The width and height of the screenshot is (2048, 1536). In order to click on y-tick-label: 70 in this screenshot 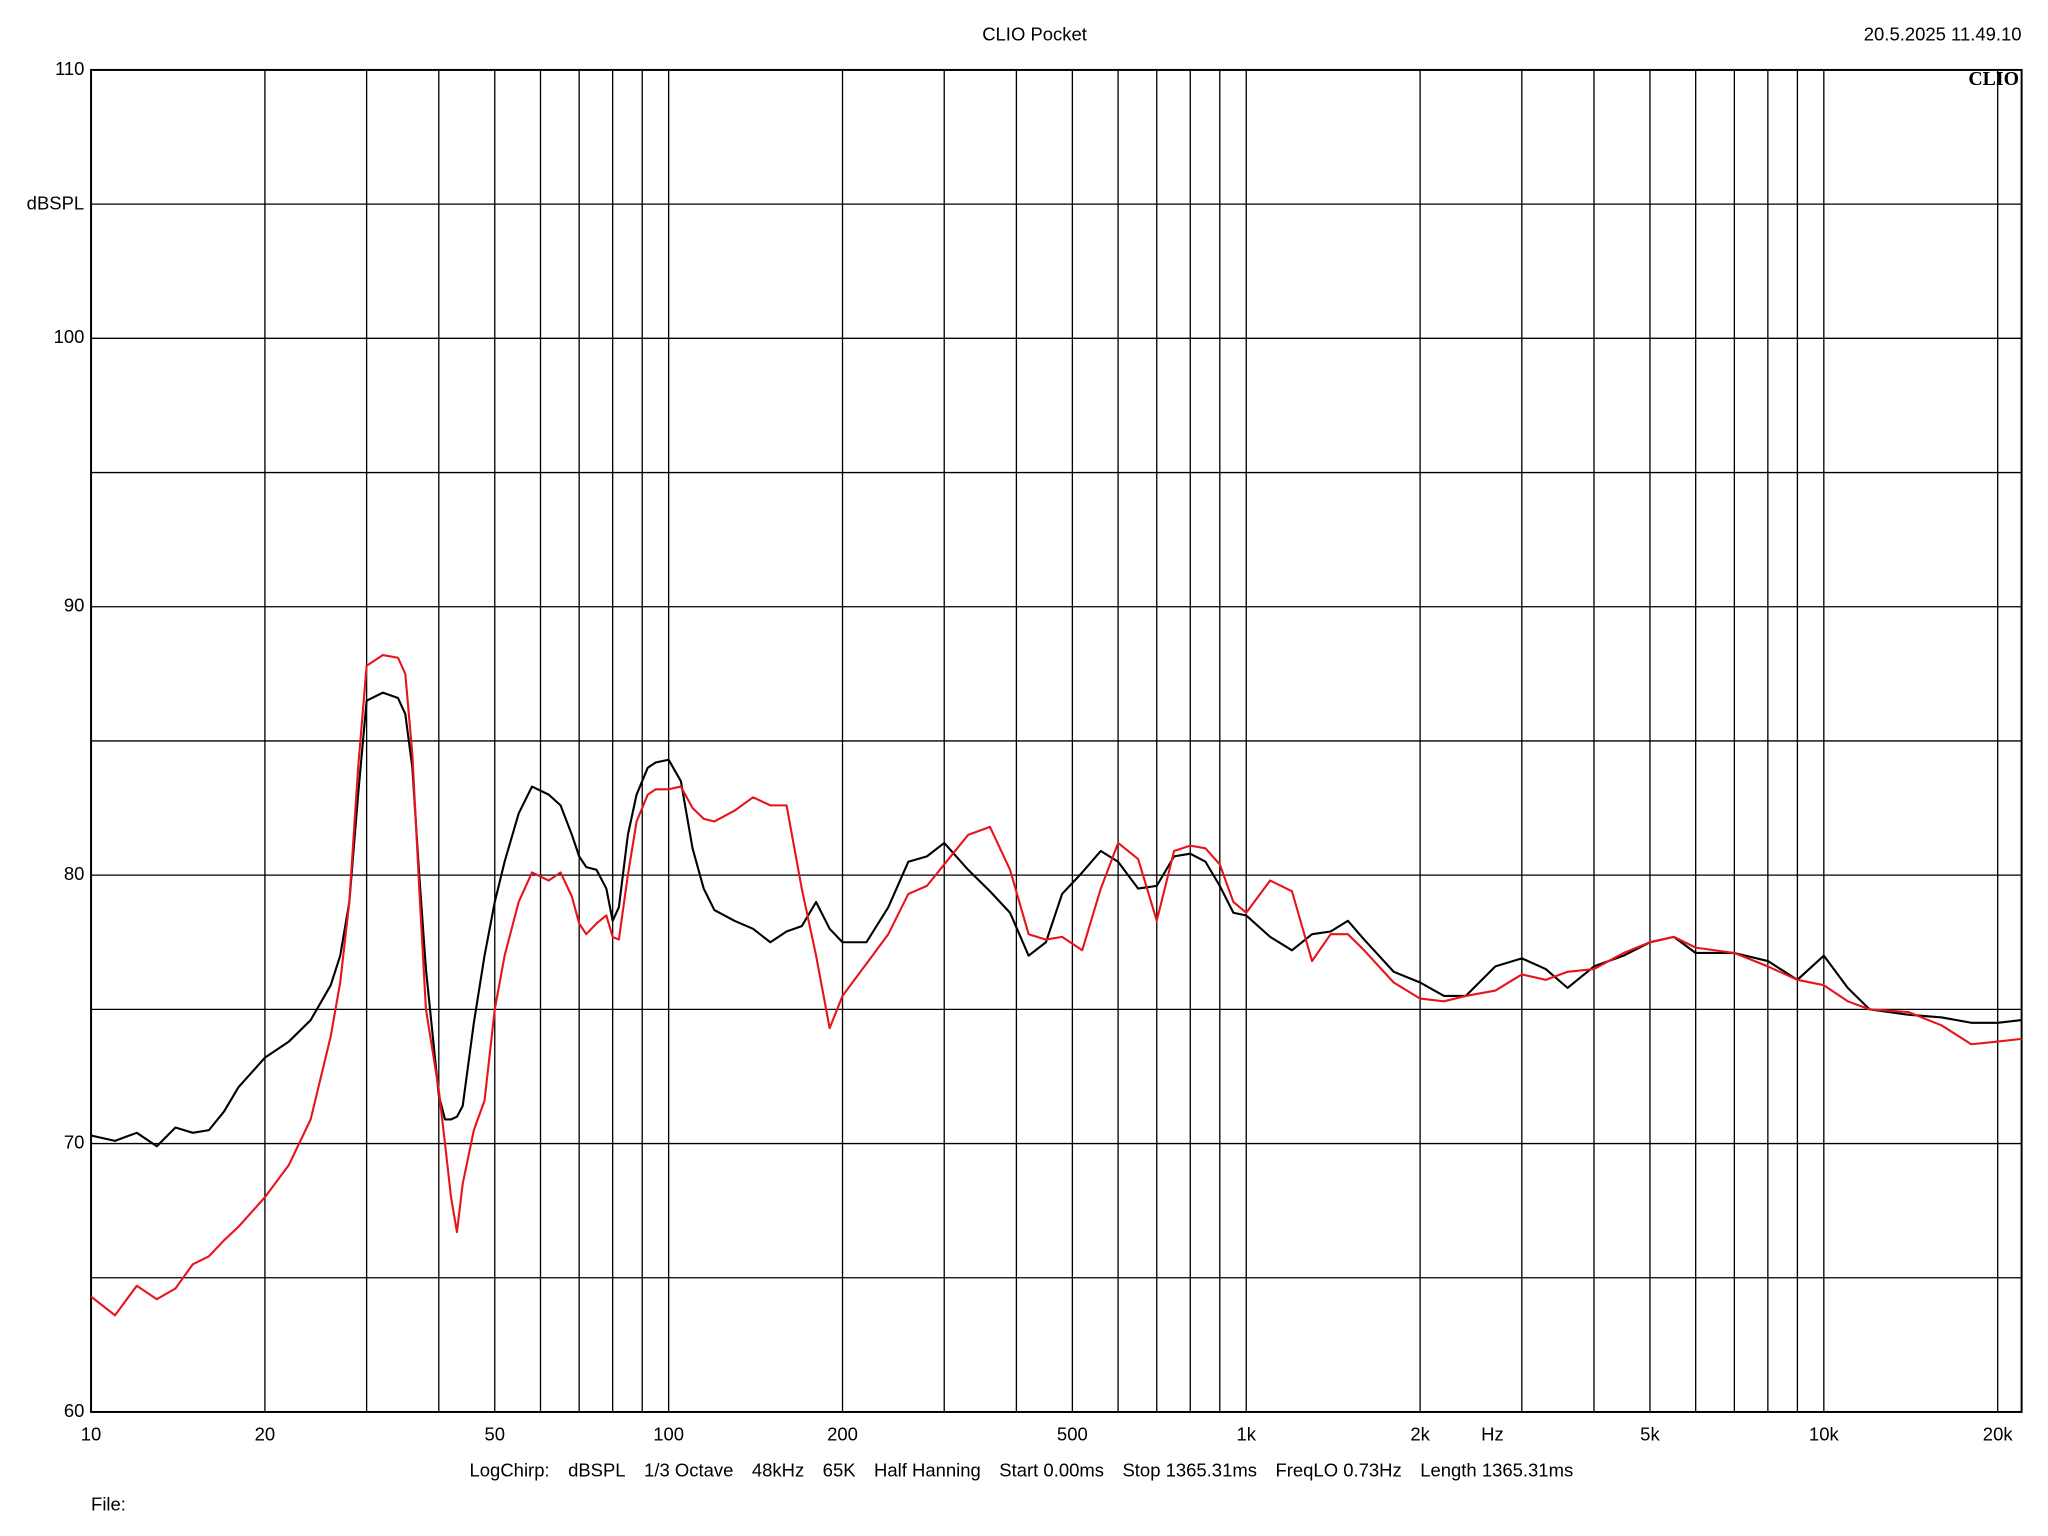, I will do `click(74, 1141)`.